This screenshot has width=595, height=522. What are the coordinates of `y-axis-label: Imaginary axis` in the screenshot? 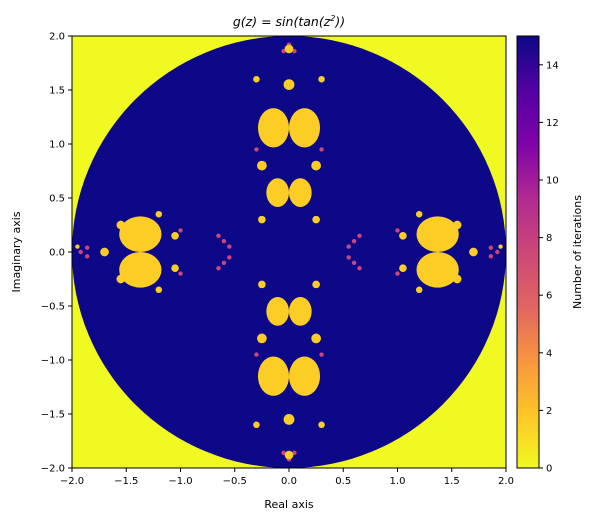 It's located at (16, 251).